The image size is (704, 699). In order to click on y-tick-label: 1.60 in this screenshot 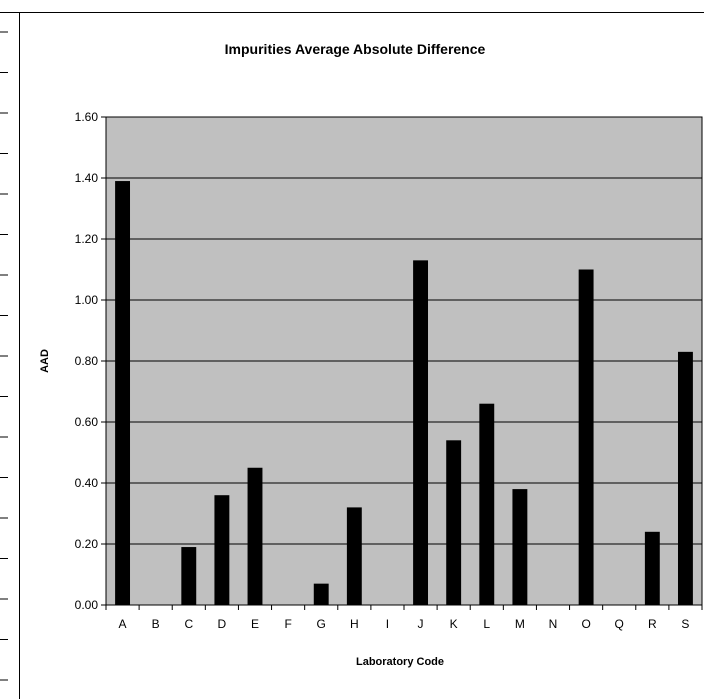, I will do `click(87, 117)`.